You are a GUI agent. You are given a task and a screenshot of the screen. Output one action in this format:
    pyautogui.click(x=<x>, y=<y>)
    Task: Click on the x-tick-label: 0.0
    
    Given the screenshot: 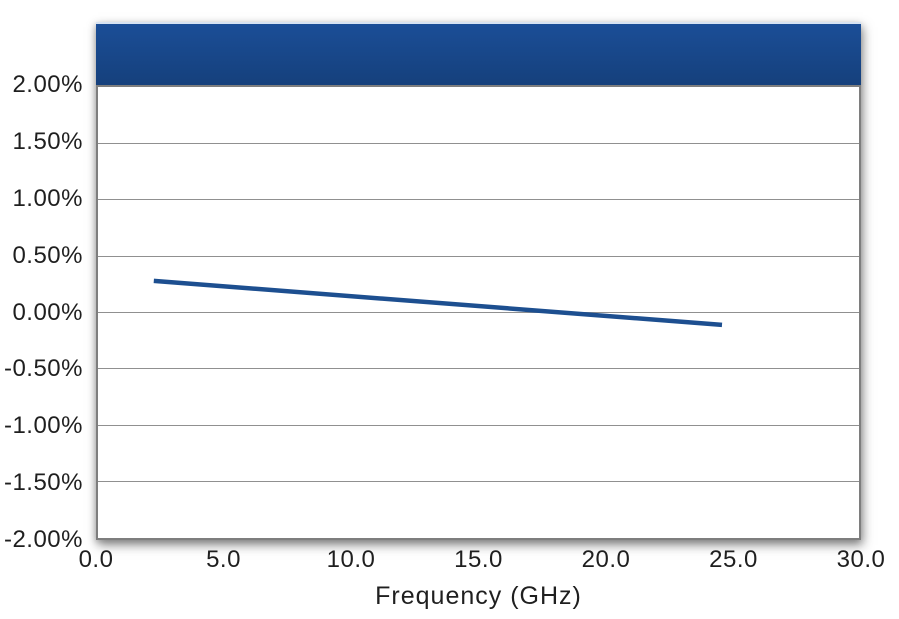 What is the action you would take?
    pyautogui.click(x=96, y=559)
    